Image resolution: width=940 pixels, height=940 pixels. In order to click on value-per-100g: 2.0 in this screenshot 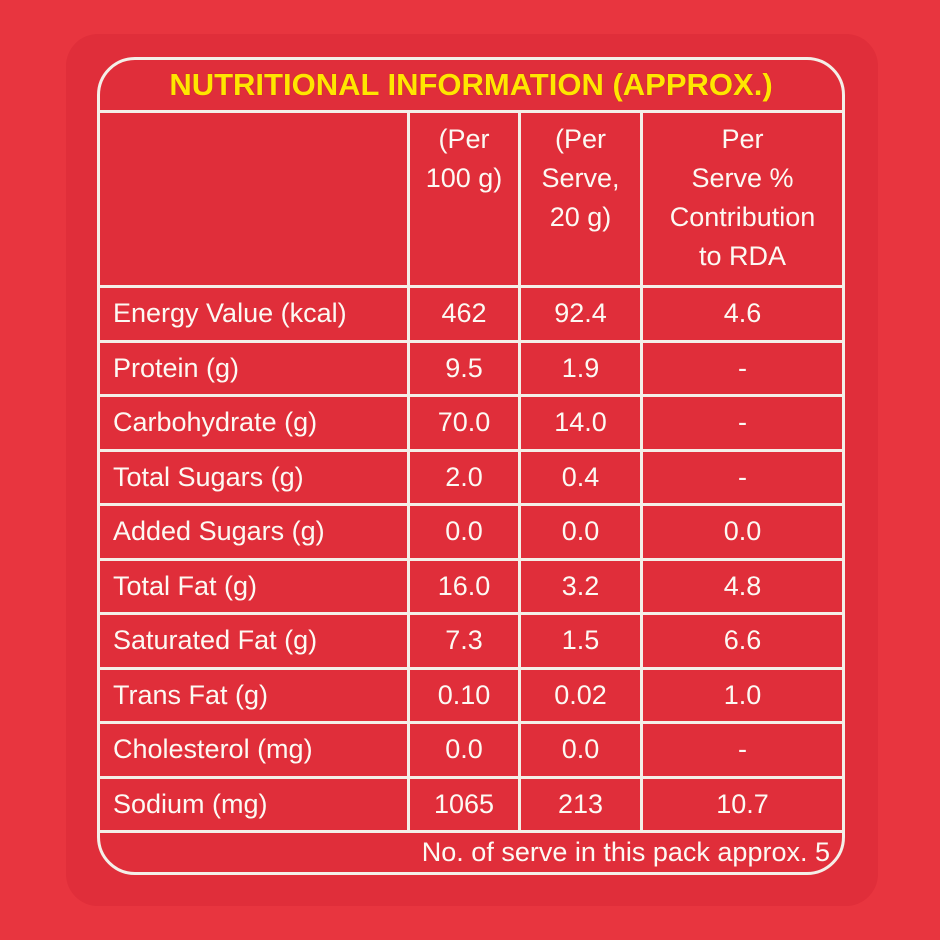, I will do `click(462, 477)`.